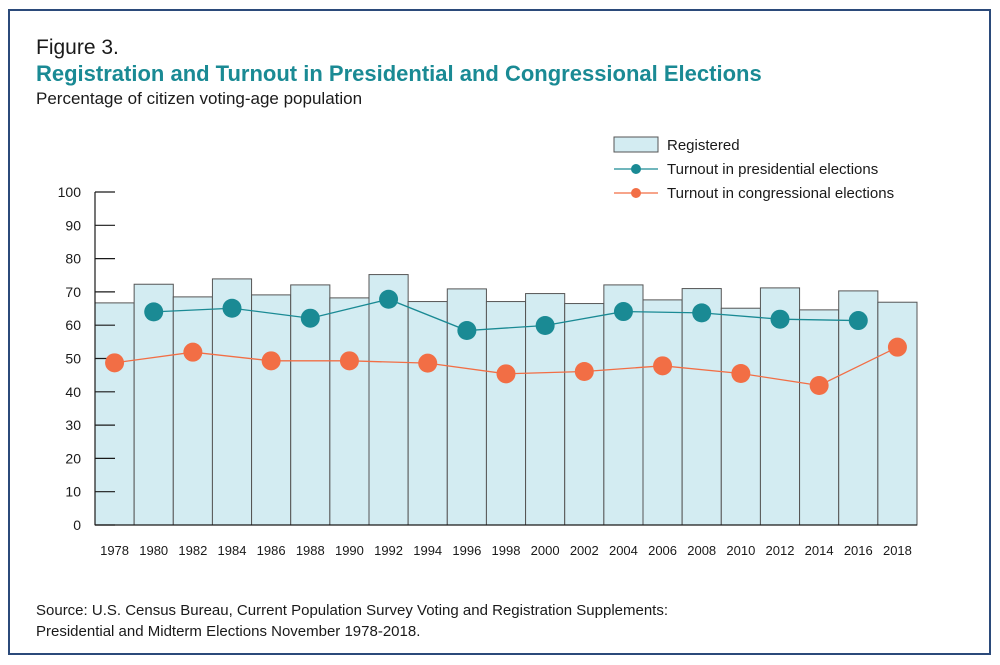 This screenshot has width=1000, height=665. Describe the element at coordinates (740, 550) in the screenshot. I see `x-tick-label-2010: 2010` at that location.